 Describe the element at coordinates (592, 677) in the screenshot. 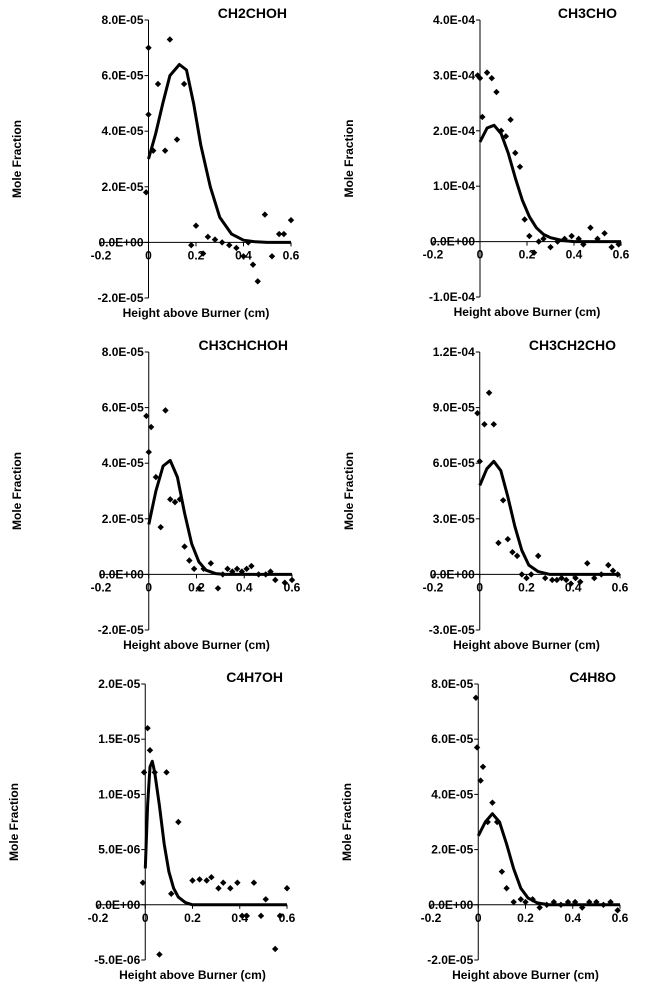

I see `chart-title: C4H8O` at that location.